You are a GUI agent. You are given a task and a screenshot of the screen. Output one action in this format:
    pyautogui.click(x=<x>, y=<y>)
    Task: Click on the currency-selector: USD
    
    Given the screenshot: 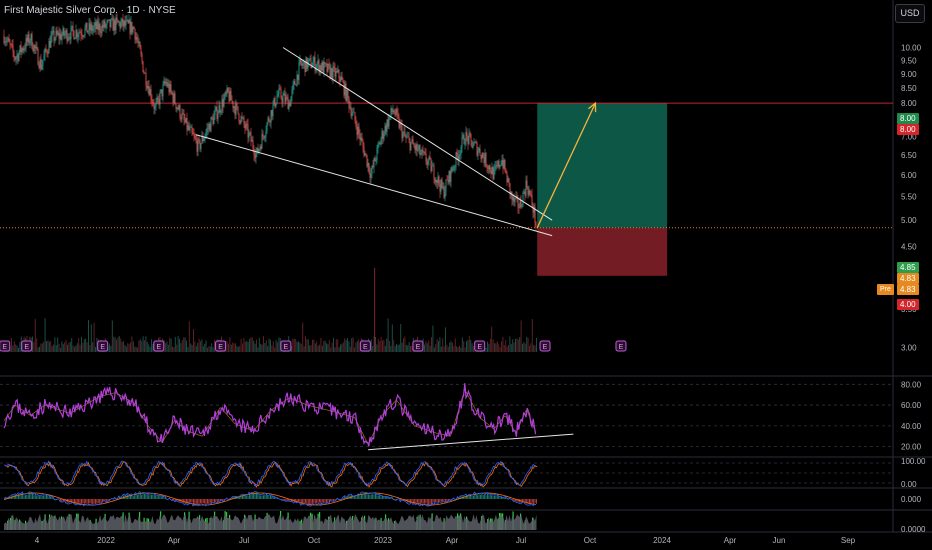 What is the action you would take?
    pyautogui.click(x=910, y=13)
    